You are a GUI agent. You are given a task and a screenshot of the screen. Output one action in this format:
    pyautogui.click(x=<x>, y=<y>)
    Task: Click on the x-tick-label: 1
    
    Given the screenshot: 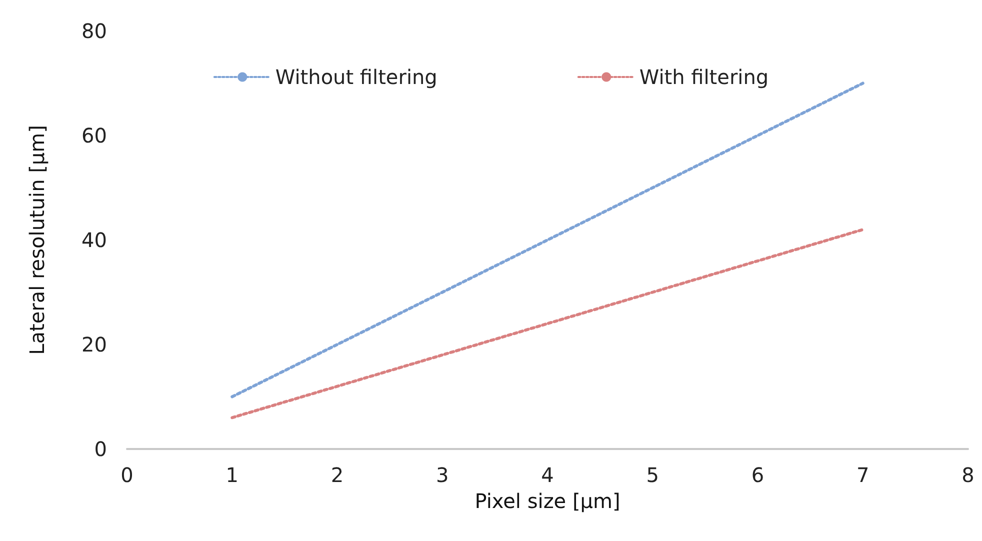 What is the action you would take?
    pyautogui.click(x=232, y=475)
    